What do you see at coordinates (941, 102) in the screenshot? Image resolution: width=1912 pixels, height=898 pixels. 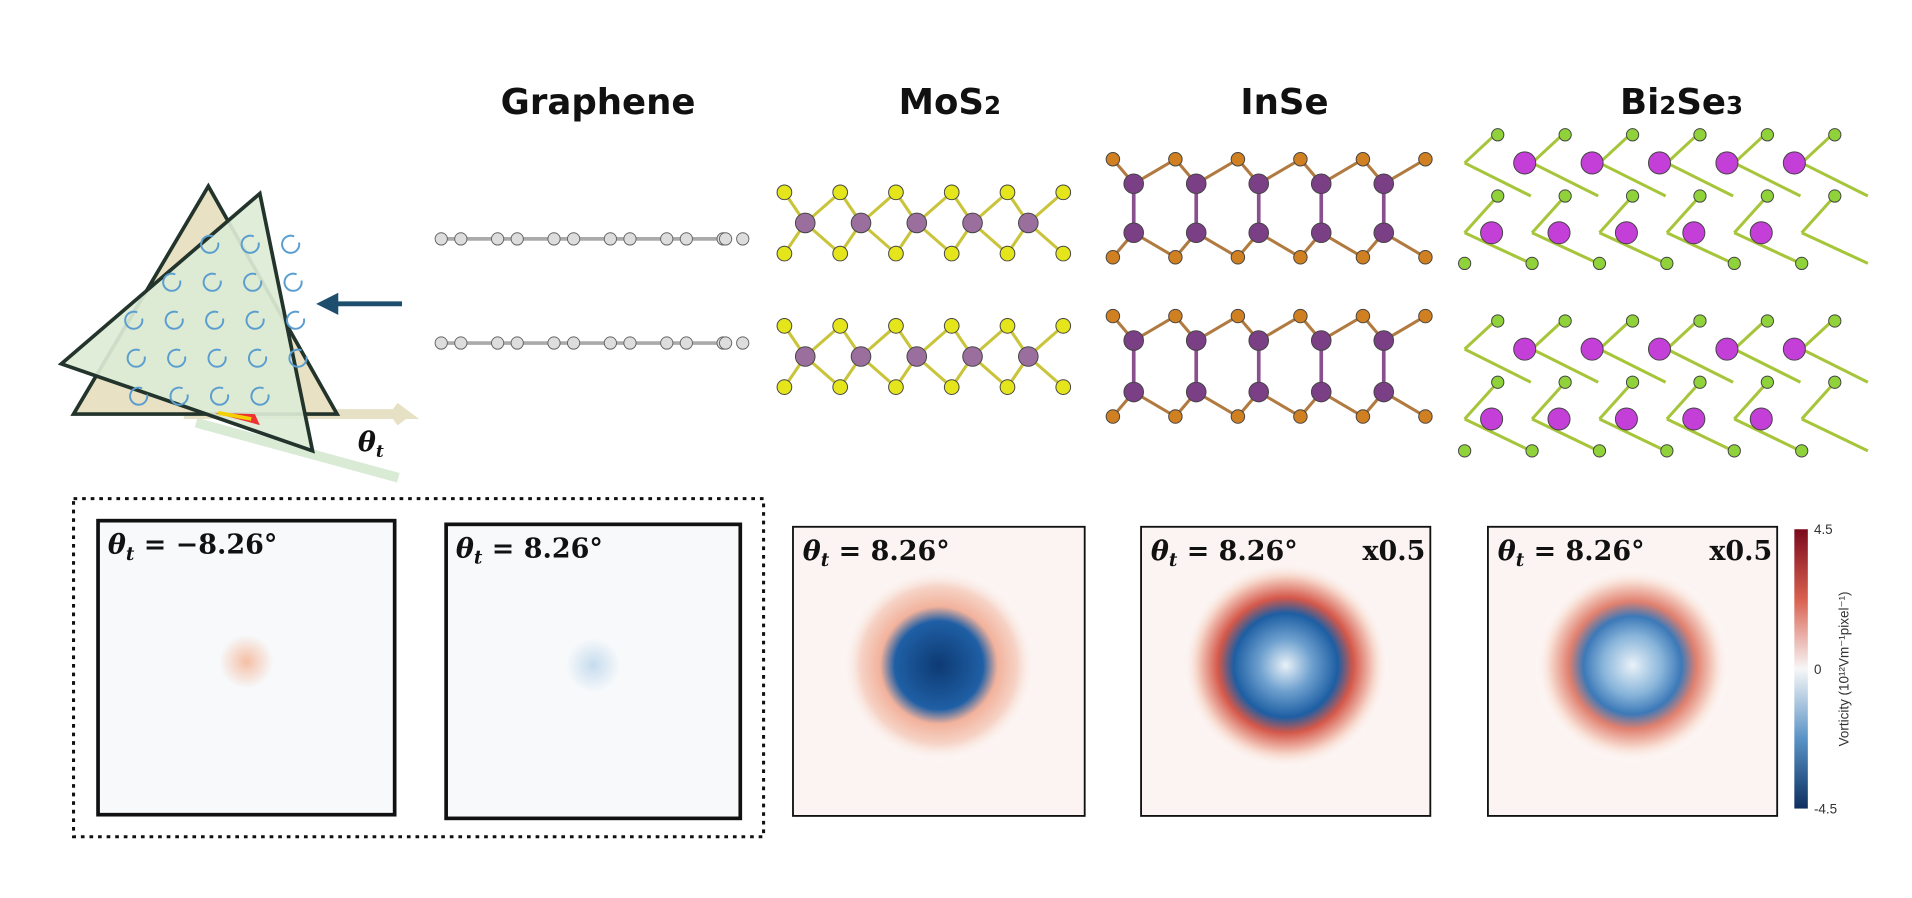 I see `title-text: MoS` at bounding box center [941, 102].